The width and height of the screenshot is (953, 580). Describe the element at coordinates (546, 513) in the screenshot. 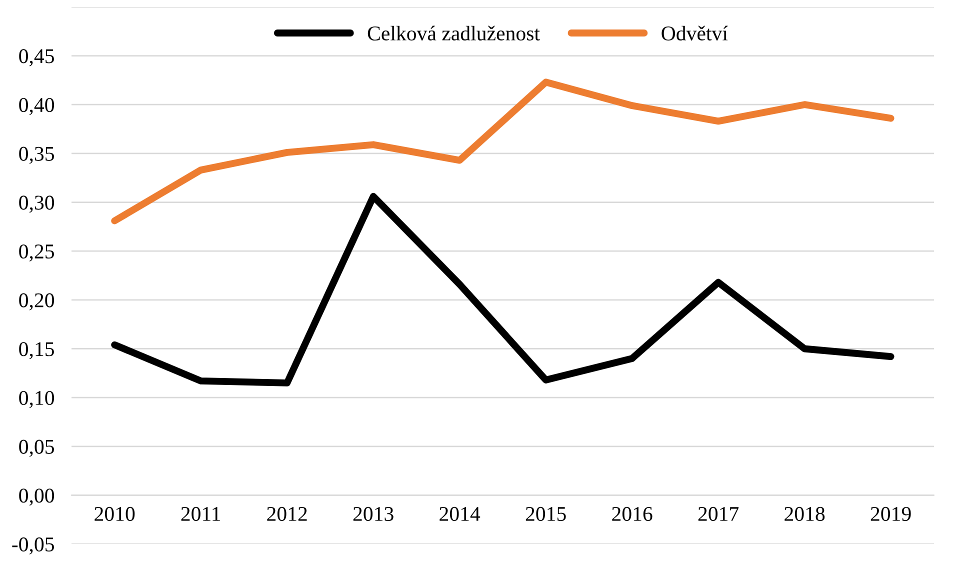

I see `x-tick-label: 2015` at that location.